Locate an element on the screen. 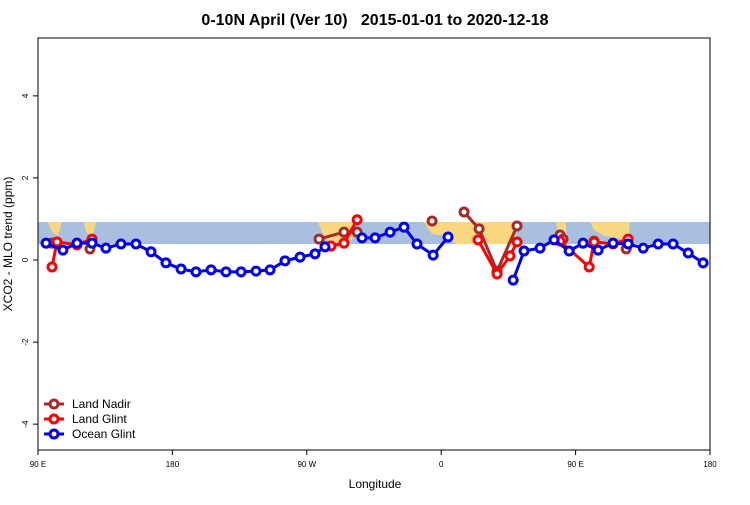 The height and width of the screenshot is (505, 750). legend-label: Land Glint is located at coordinates (99, 419).